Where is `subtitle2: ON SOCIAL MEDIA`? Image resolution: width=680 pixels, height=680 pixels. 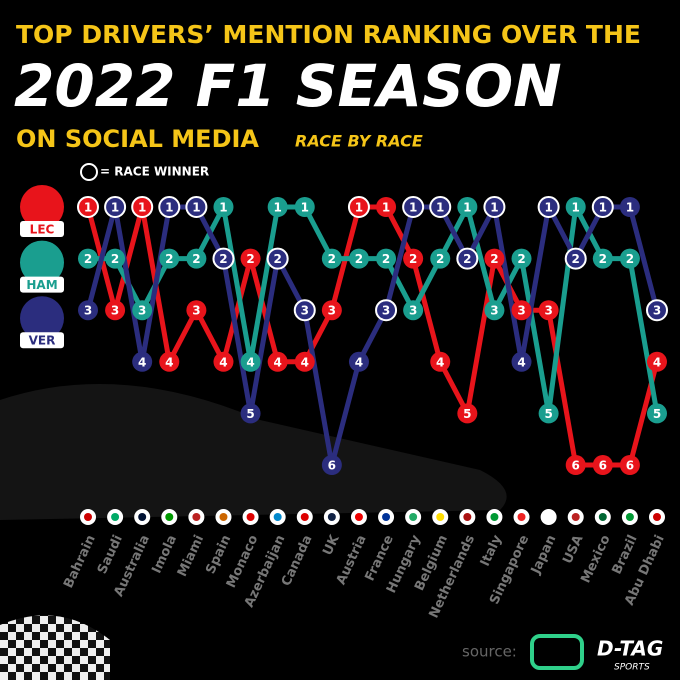
subtitle2: ON SOCIAL MEDIA is located at coordinates (137, 139).